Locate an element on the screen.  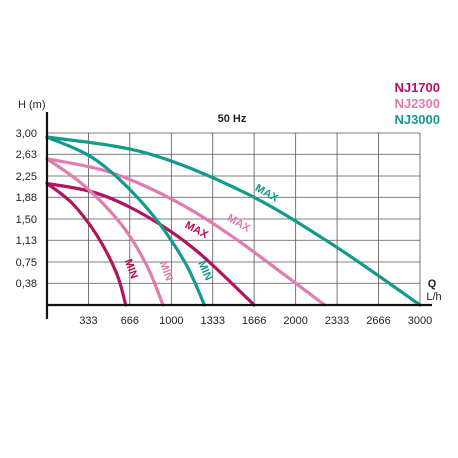
curve-nj1700-max is located at coordinates (150, 244).